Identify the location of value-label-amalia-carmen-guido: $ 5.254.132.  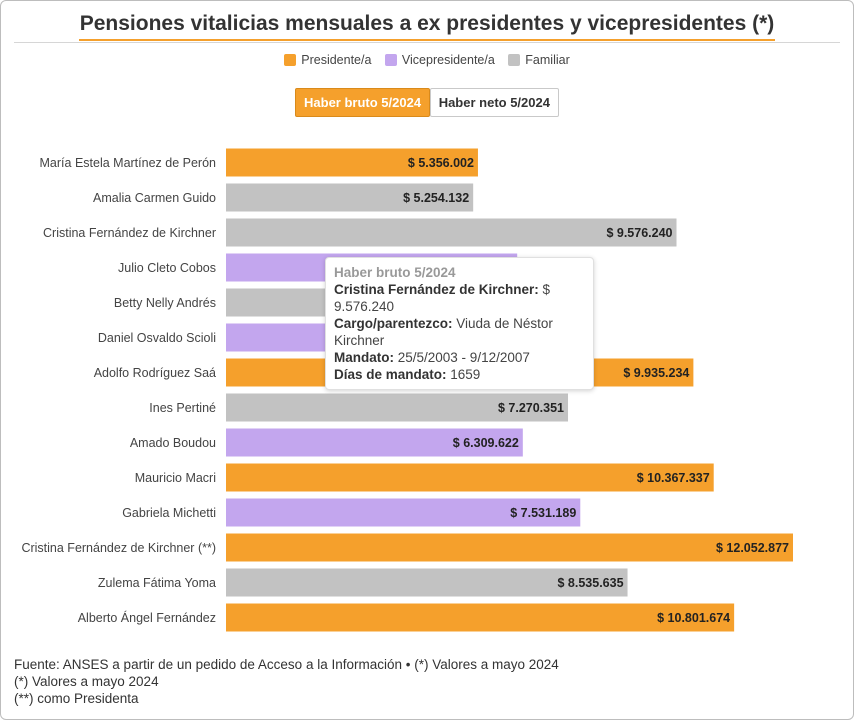
(436, 198).